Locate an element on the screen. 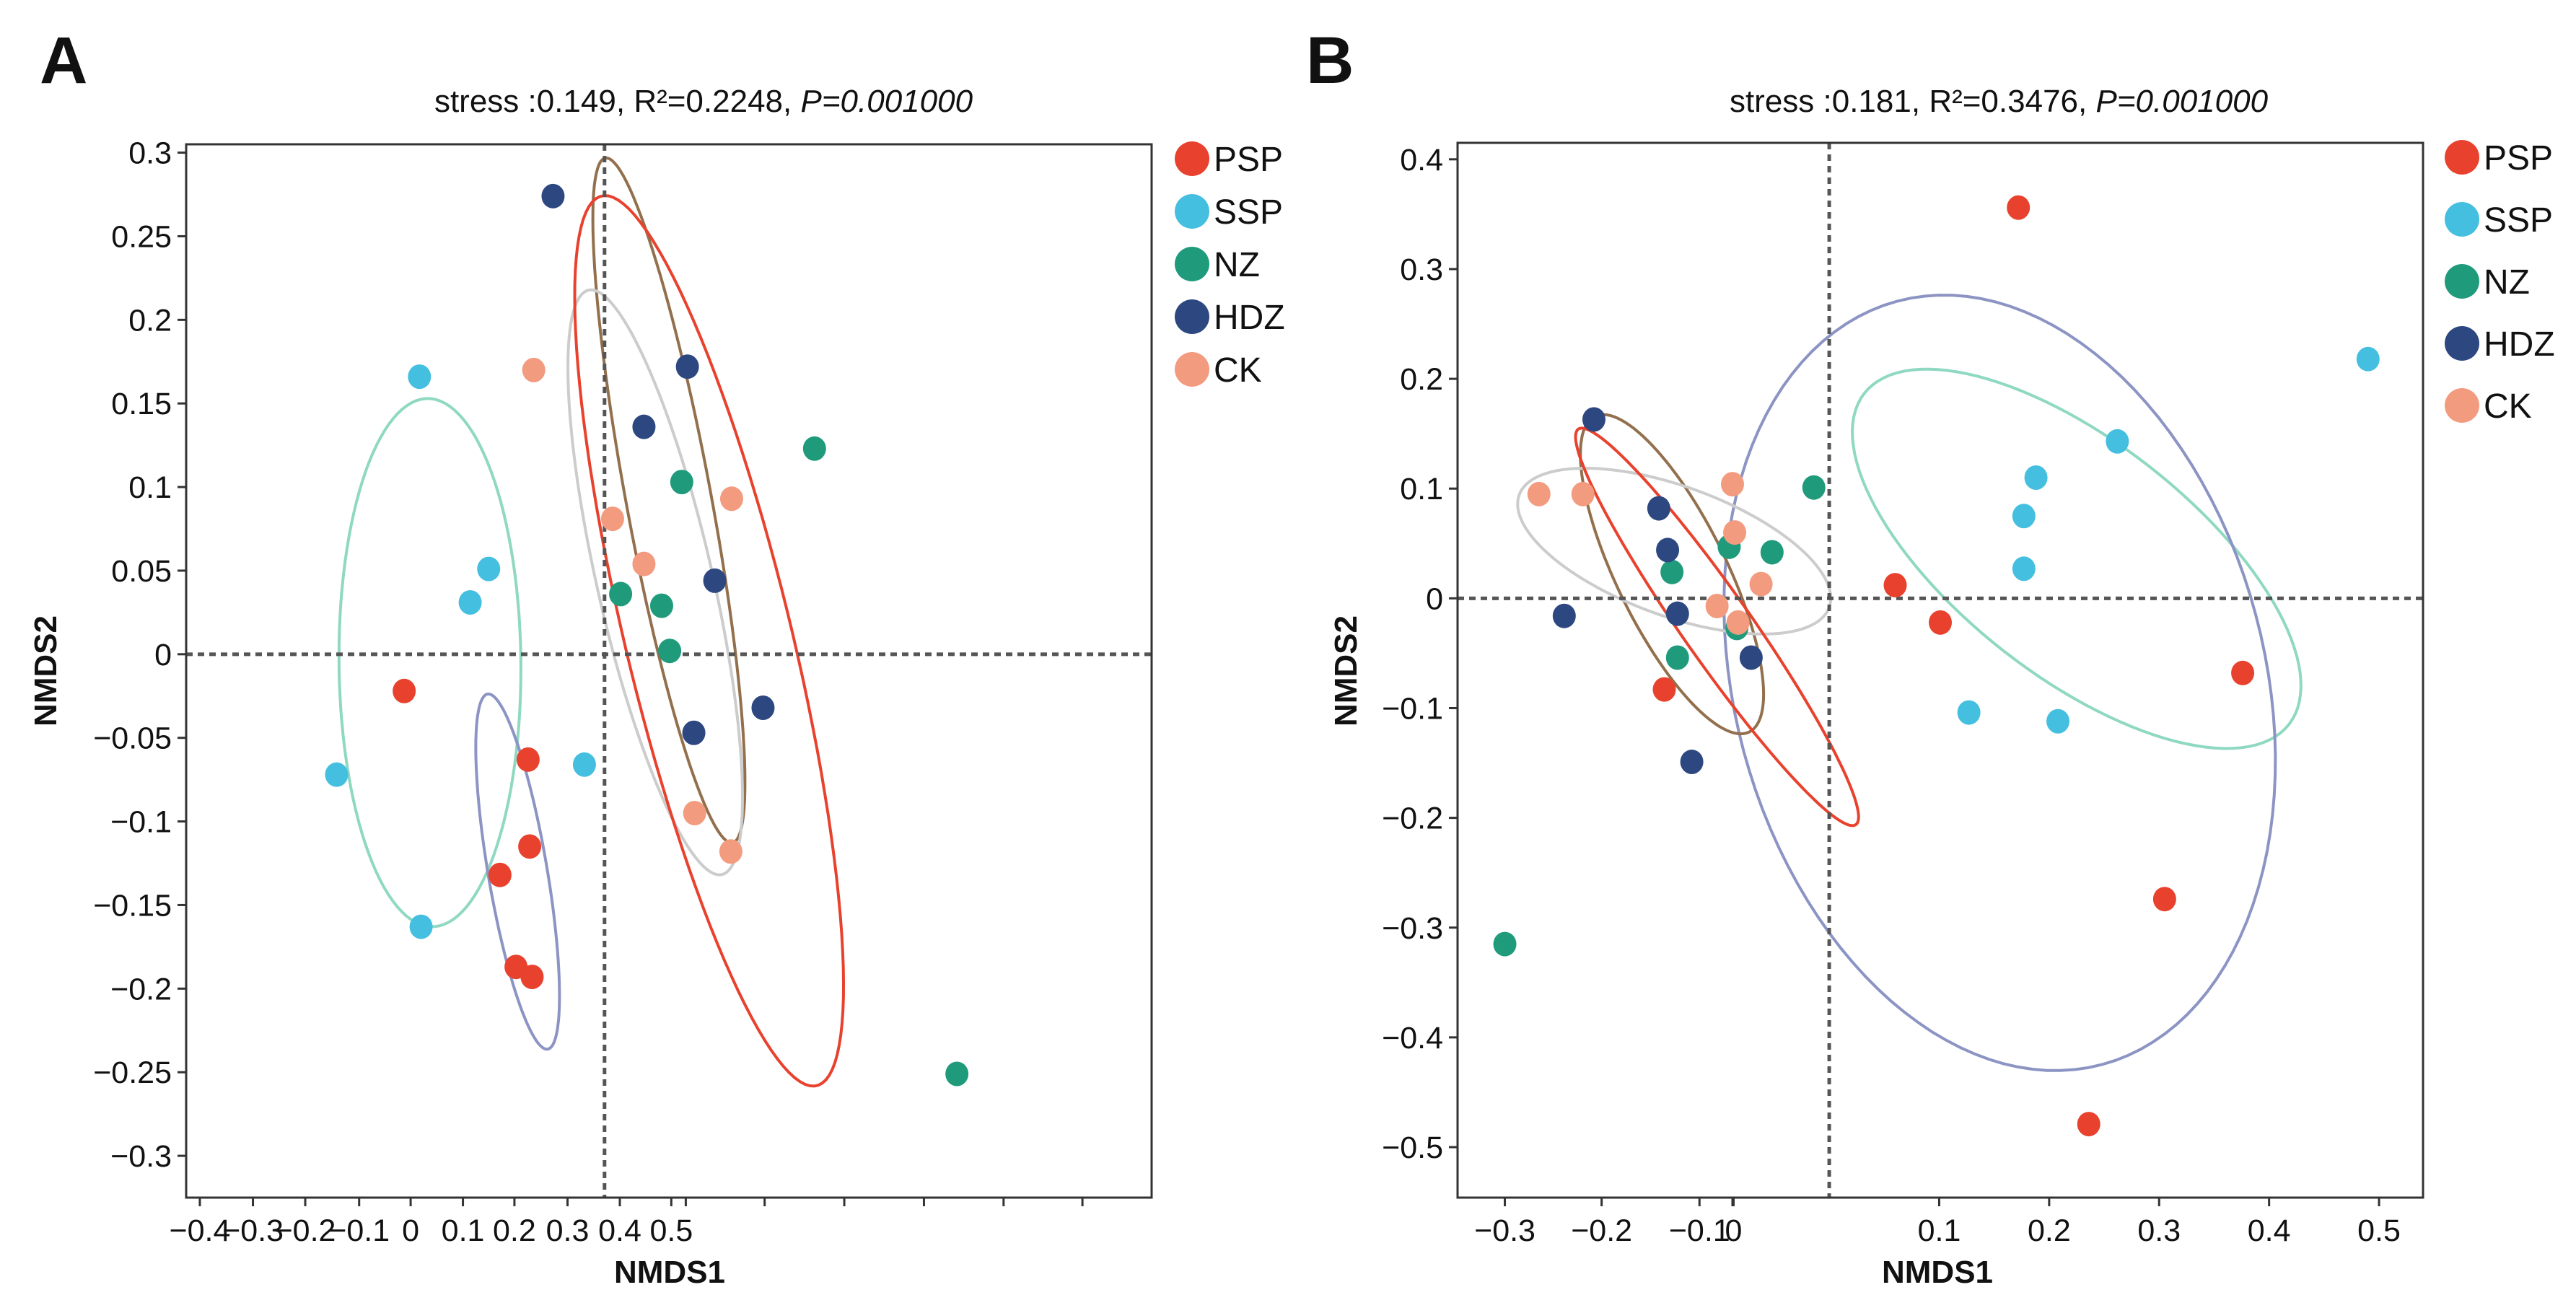  point-psp-1-b is located at coordinates (2018, 207).